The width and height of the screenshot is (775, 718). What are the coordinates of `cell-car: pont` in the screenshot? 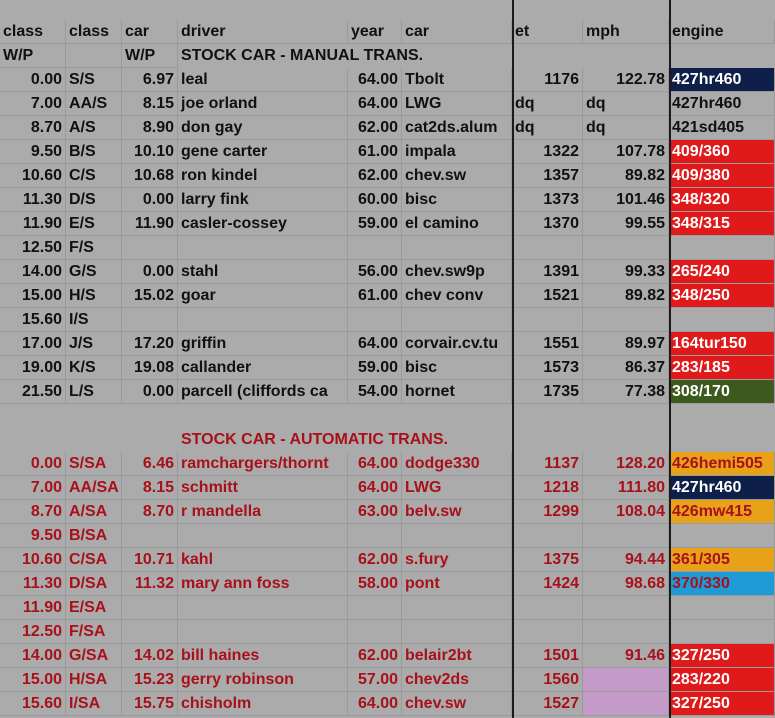 It's located at (457, 584).